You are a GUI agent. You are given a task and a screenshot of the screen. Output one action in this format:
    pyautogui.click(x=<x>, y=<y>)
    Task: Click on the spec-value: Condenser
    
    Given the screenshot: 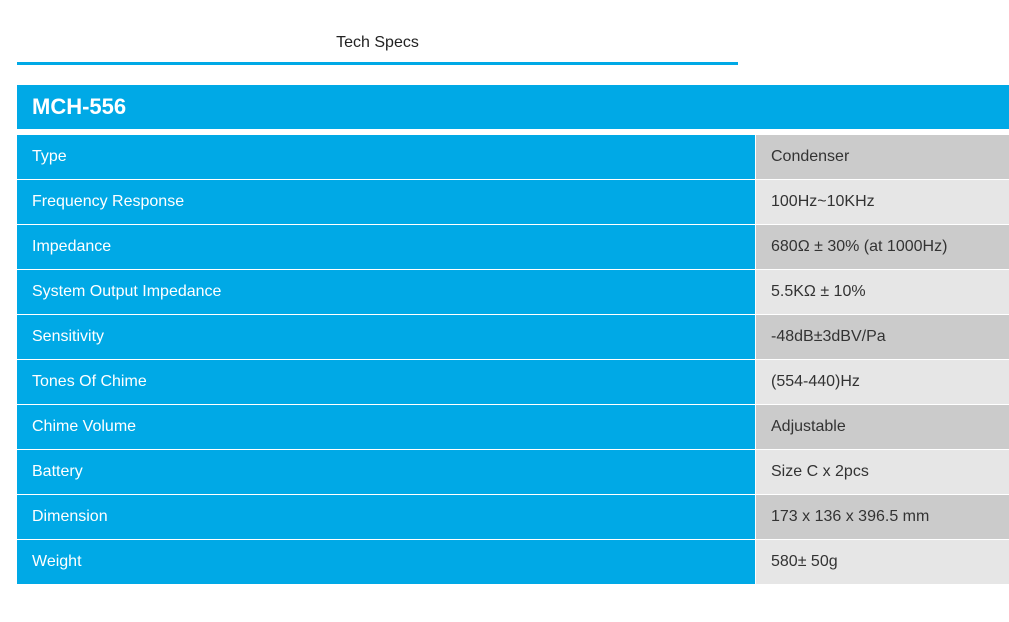 What is the action you would take?
    pyautogui.click(x=882, y=157)
    